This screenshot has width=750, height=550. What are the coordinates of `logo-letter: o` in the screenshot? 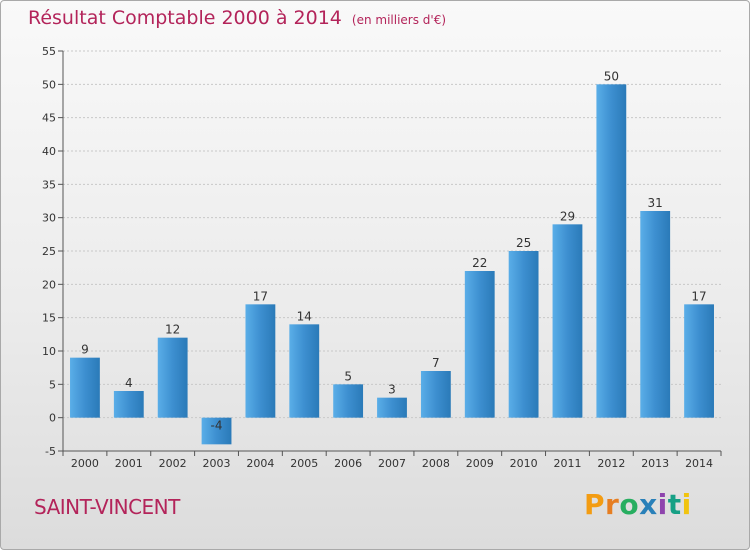 It's located at (629, 504).